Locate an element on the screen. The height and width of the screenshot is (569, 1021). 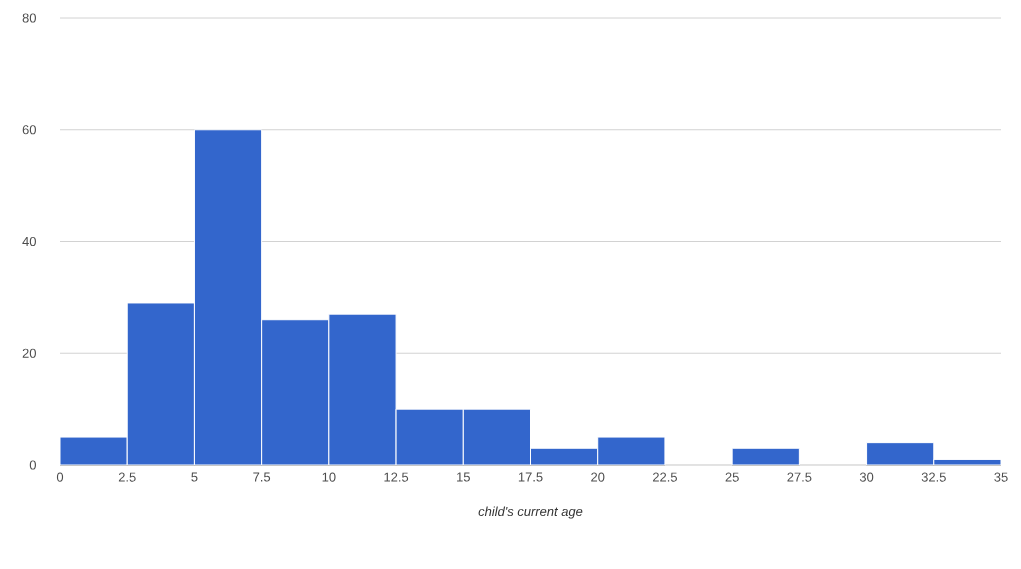
x-tick-label: 7.5 is located at coordinates (262, 477).